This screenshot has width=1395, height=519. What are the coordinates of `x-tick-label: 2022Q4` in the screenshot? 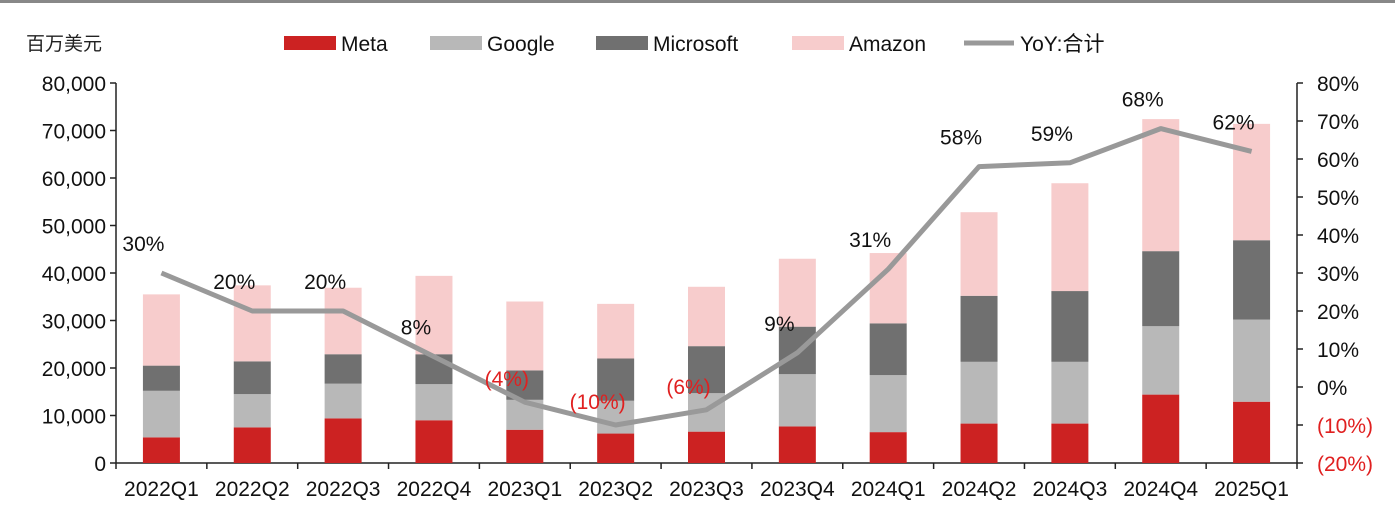 It's located at (434, 489).